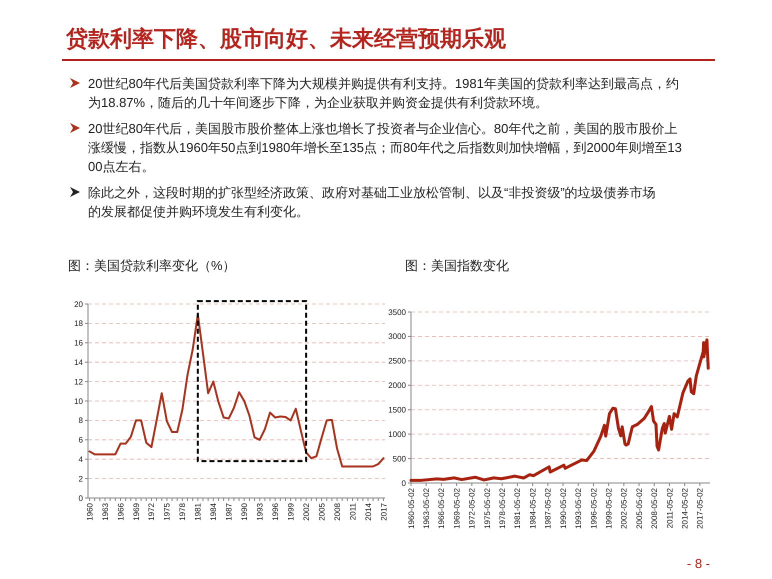 This screenshot has height=579, width=772. What do you see at coordinates (79, 304) in the screenshot?
I see `y-tick-label: 20` at bounding box center [79, 304].